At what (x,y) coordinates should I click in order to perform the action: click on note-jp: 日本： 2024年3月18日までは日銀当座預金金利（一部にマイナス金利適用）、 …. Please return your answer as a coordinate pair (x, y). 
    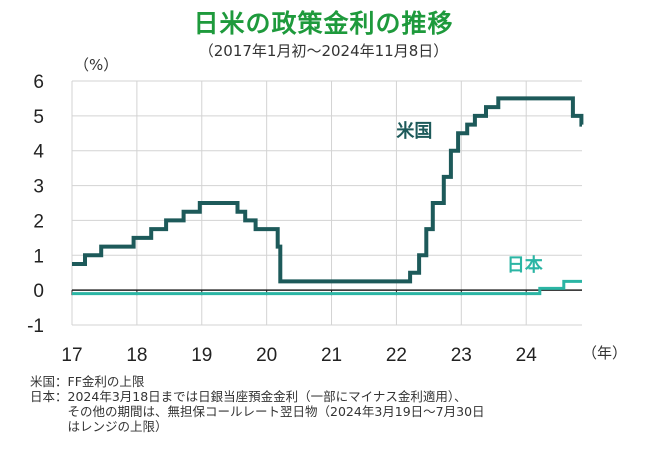
    Looking at the image, I should click on (335, 411).